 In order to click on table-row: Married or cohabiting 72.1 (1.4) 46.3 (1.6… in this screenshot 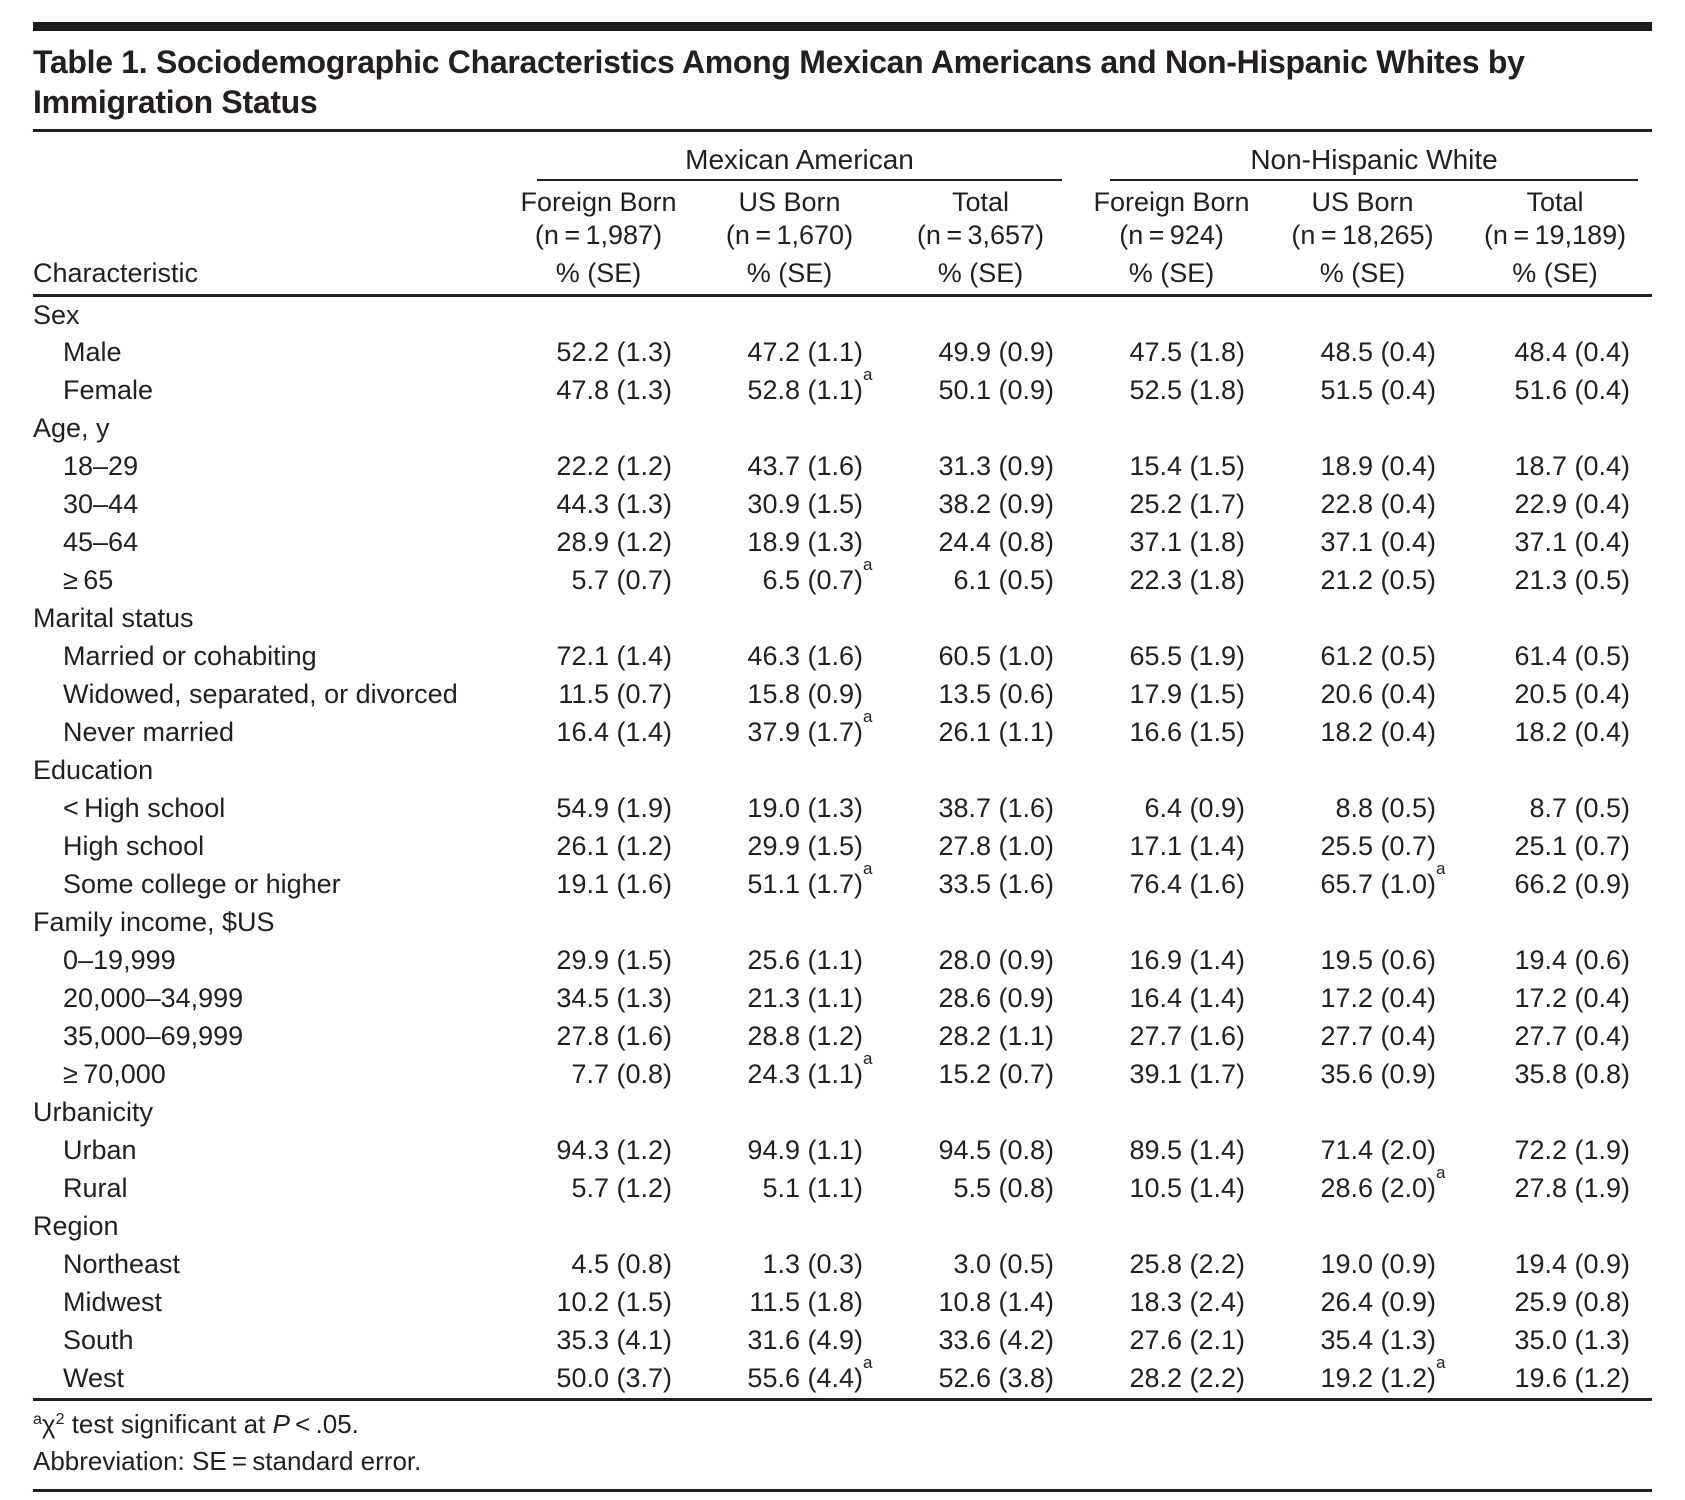, I will do `click(842, 657)`.